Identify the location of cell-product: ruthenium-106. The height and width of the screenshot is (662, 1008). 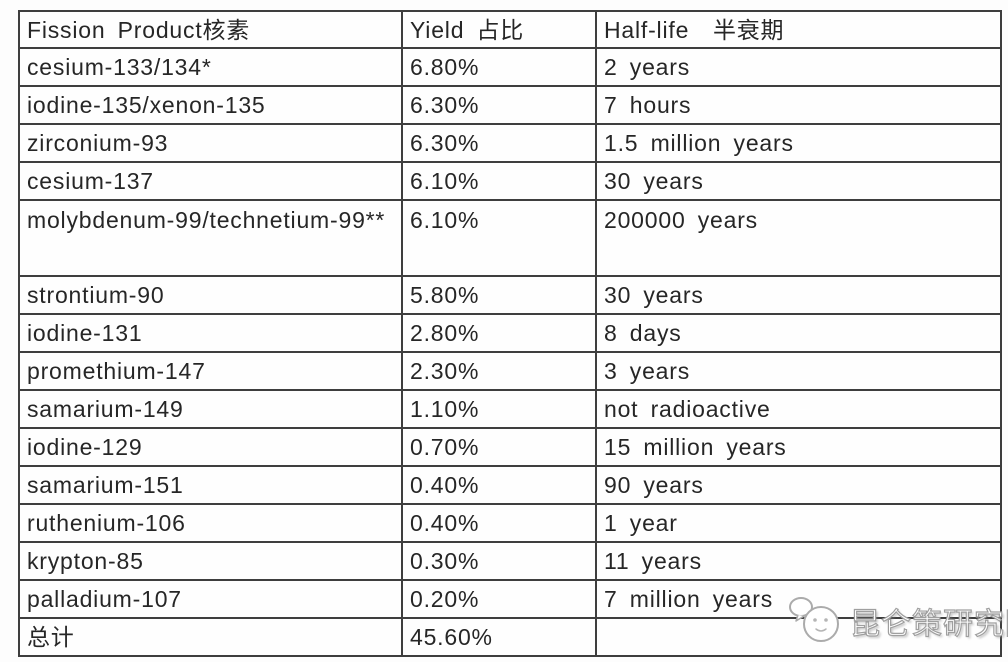
(210, 523).